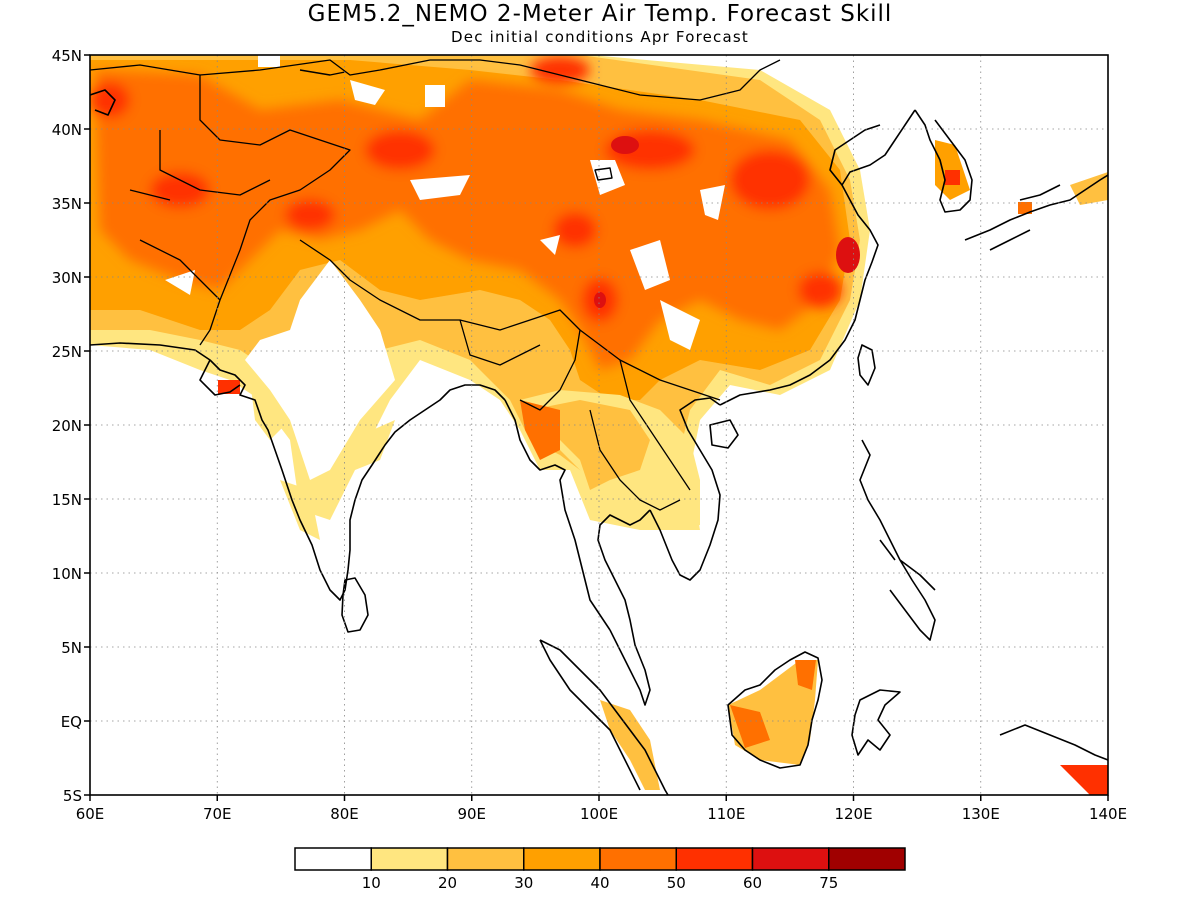  I want to click on skill-band-10-20-india, so click(372, 445).